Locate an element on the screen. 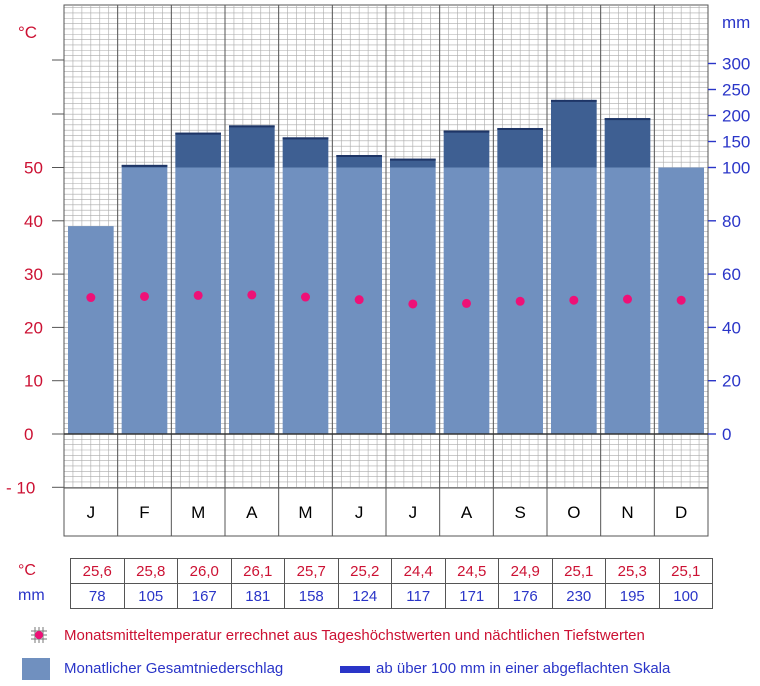 This screenshot has height=686, width=760. temp-cell: 26,1 is located at coordinates (257, 571).